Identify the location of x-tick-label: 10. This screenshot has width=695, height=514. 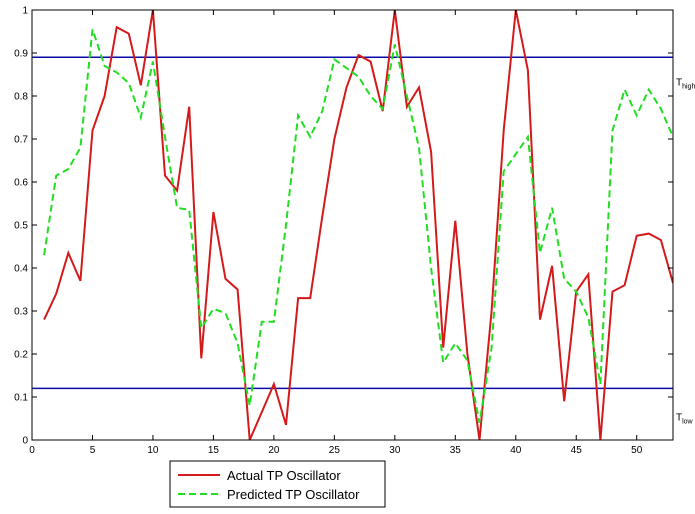
(153, 450).